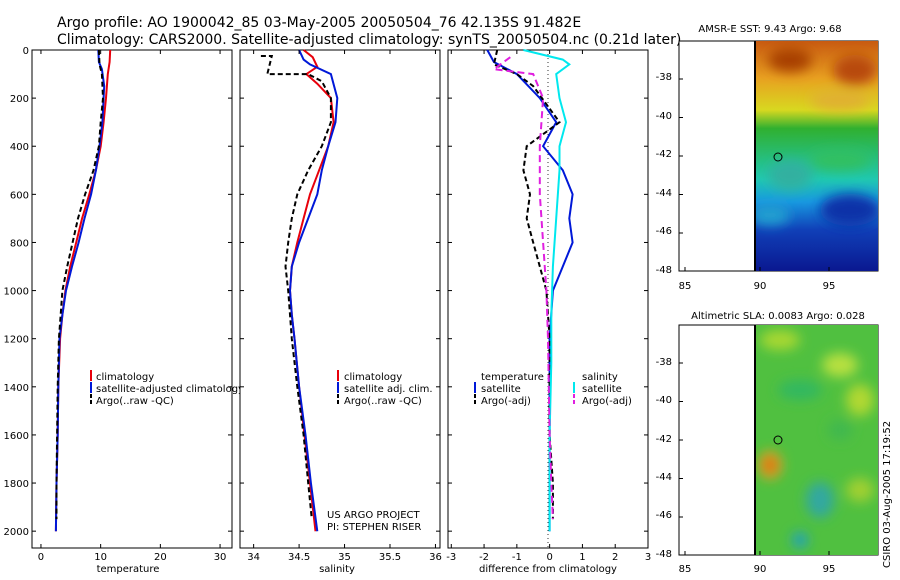 The image size is (900, 580). What do you see at coordinates (16, 340) in the screenshot?
I see `depth-tick-label: 1200` at bounding box center [16, 340].